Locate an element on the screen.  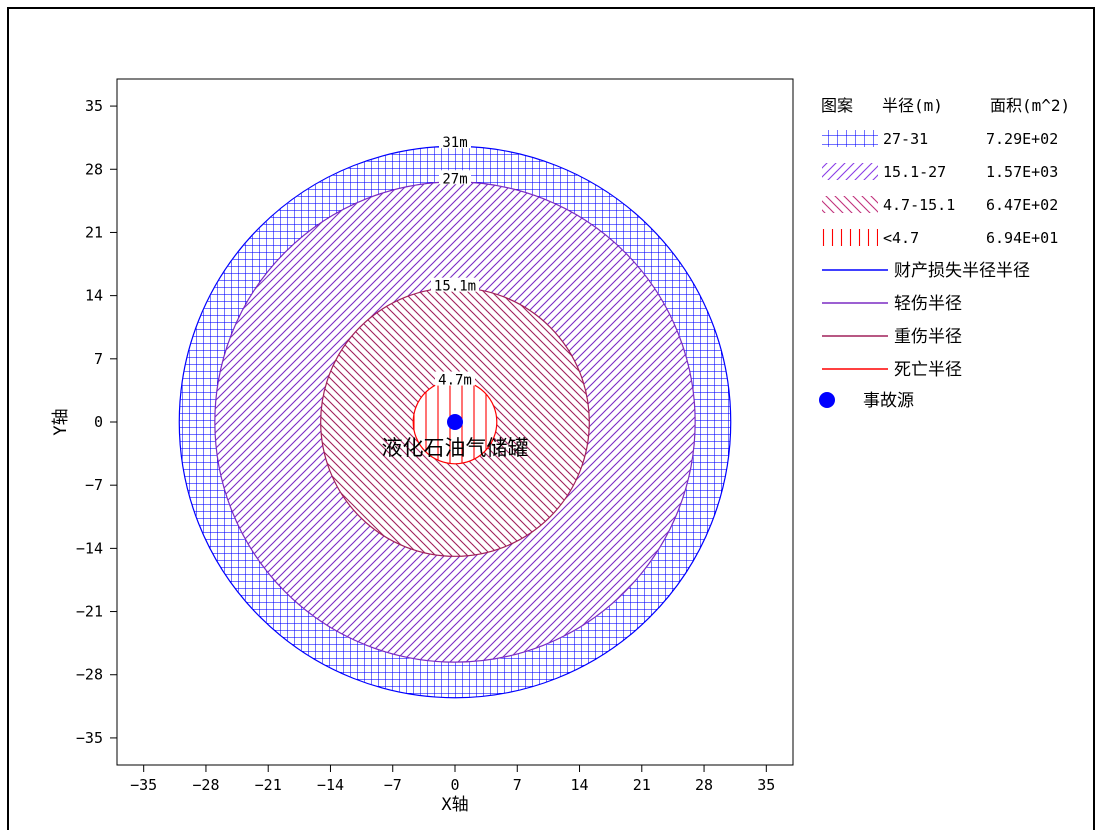
legend-swatch-backslash is located at coordinates (850, 204).